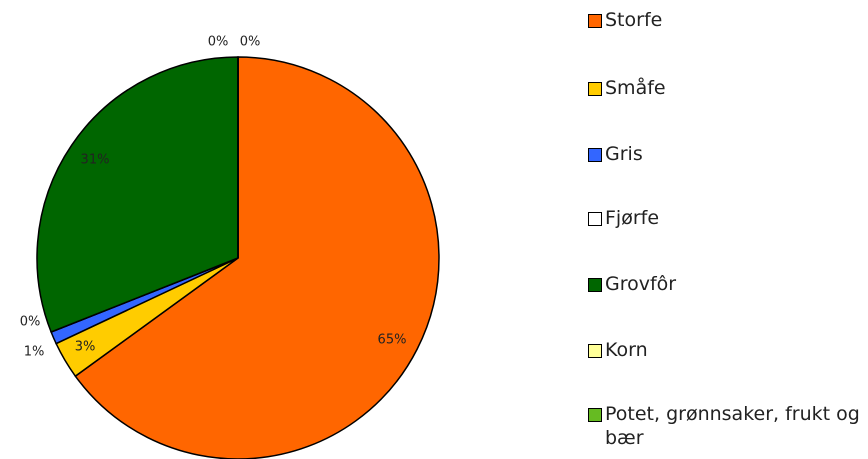 This screenshot has width=868, height=459. I want to click on legend-label: Storfe, so click(634, 20).